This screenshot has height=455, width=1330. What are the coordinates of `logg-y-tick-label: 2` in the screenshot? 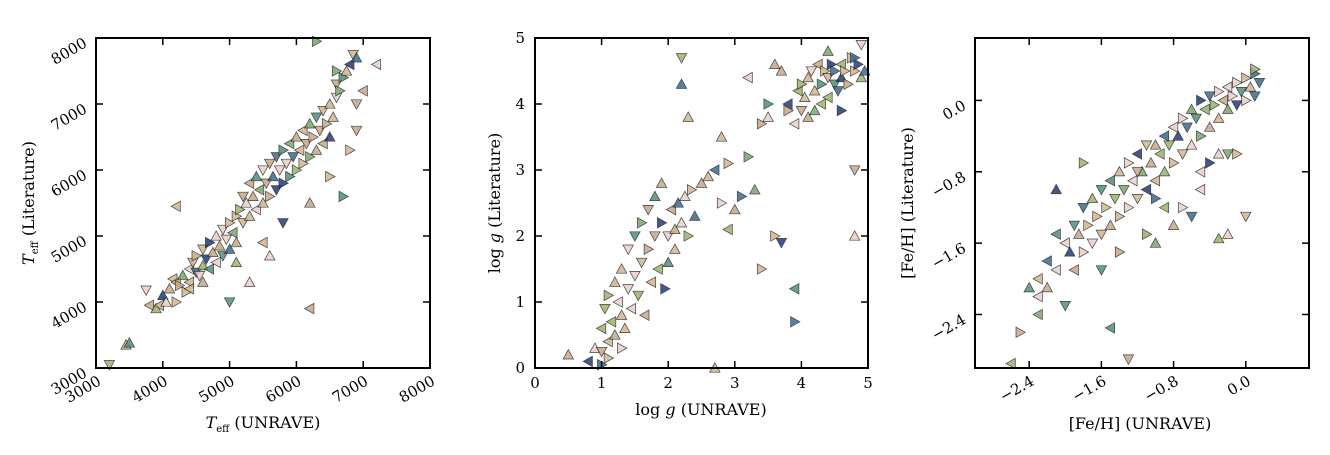 It's located at (520, 236).